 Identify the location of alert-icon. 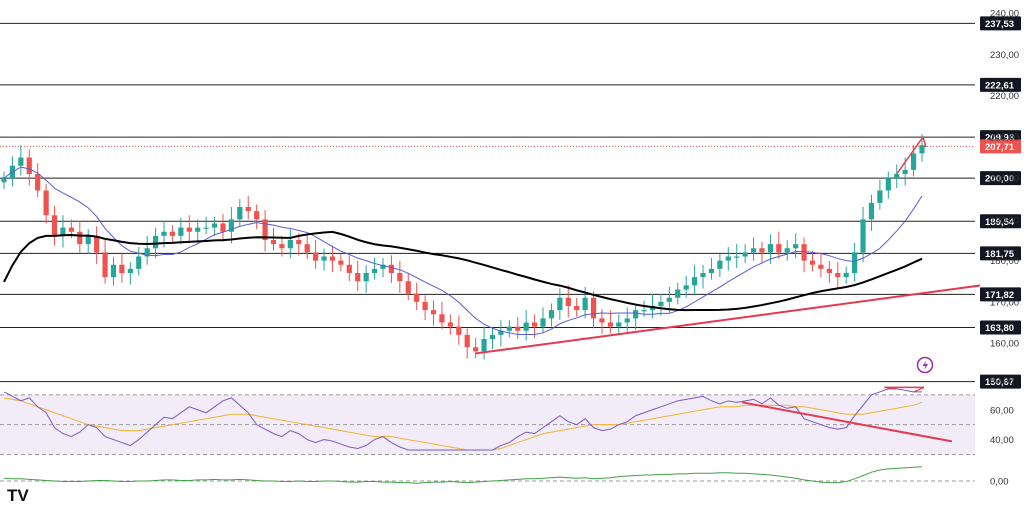
(925, 365).